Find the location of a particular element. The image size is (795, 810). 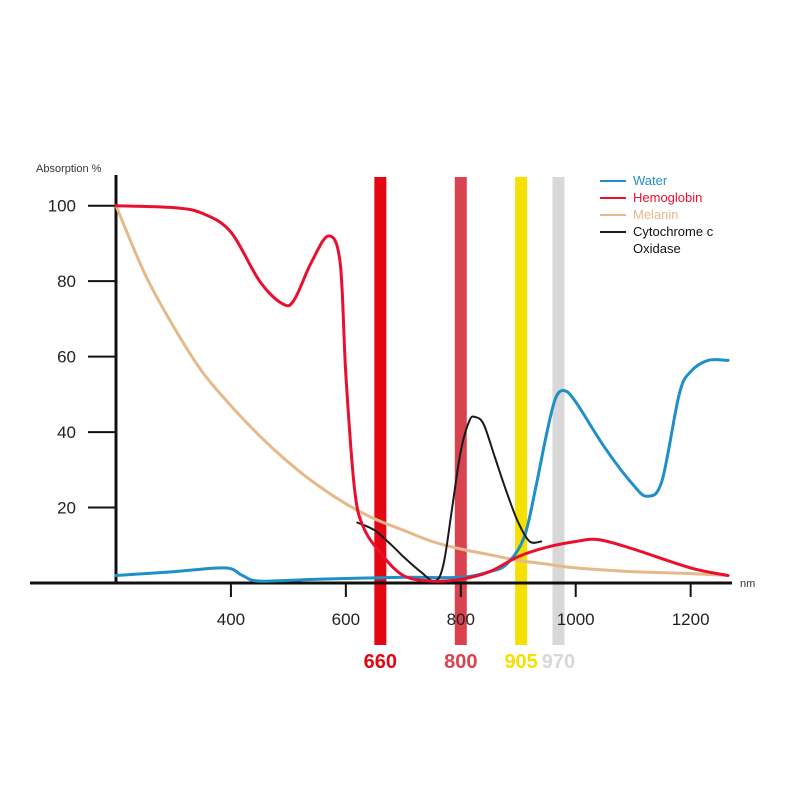

legend-label-melanin: Melanin is located at coordinates (656, 214).